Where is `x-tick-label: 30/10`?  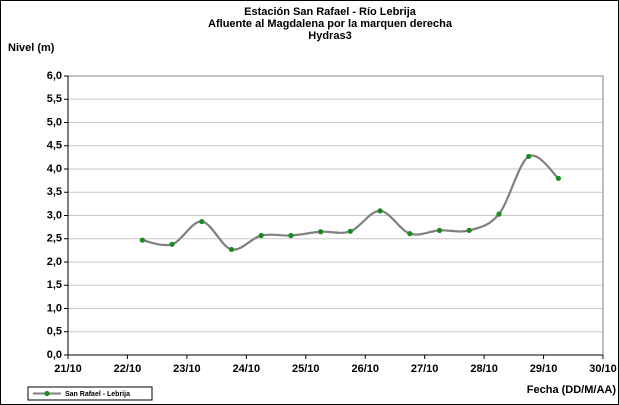 x-tick-label: 30/10 is located at coordinates (603, 369).